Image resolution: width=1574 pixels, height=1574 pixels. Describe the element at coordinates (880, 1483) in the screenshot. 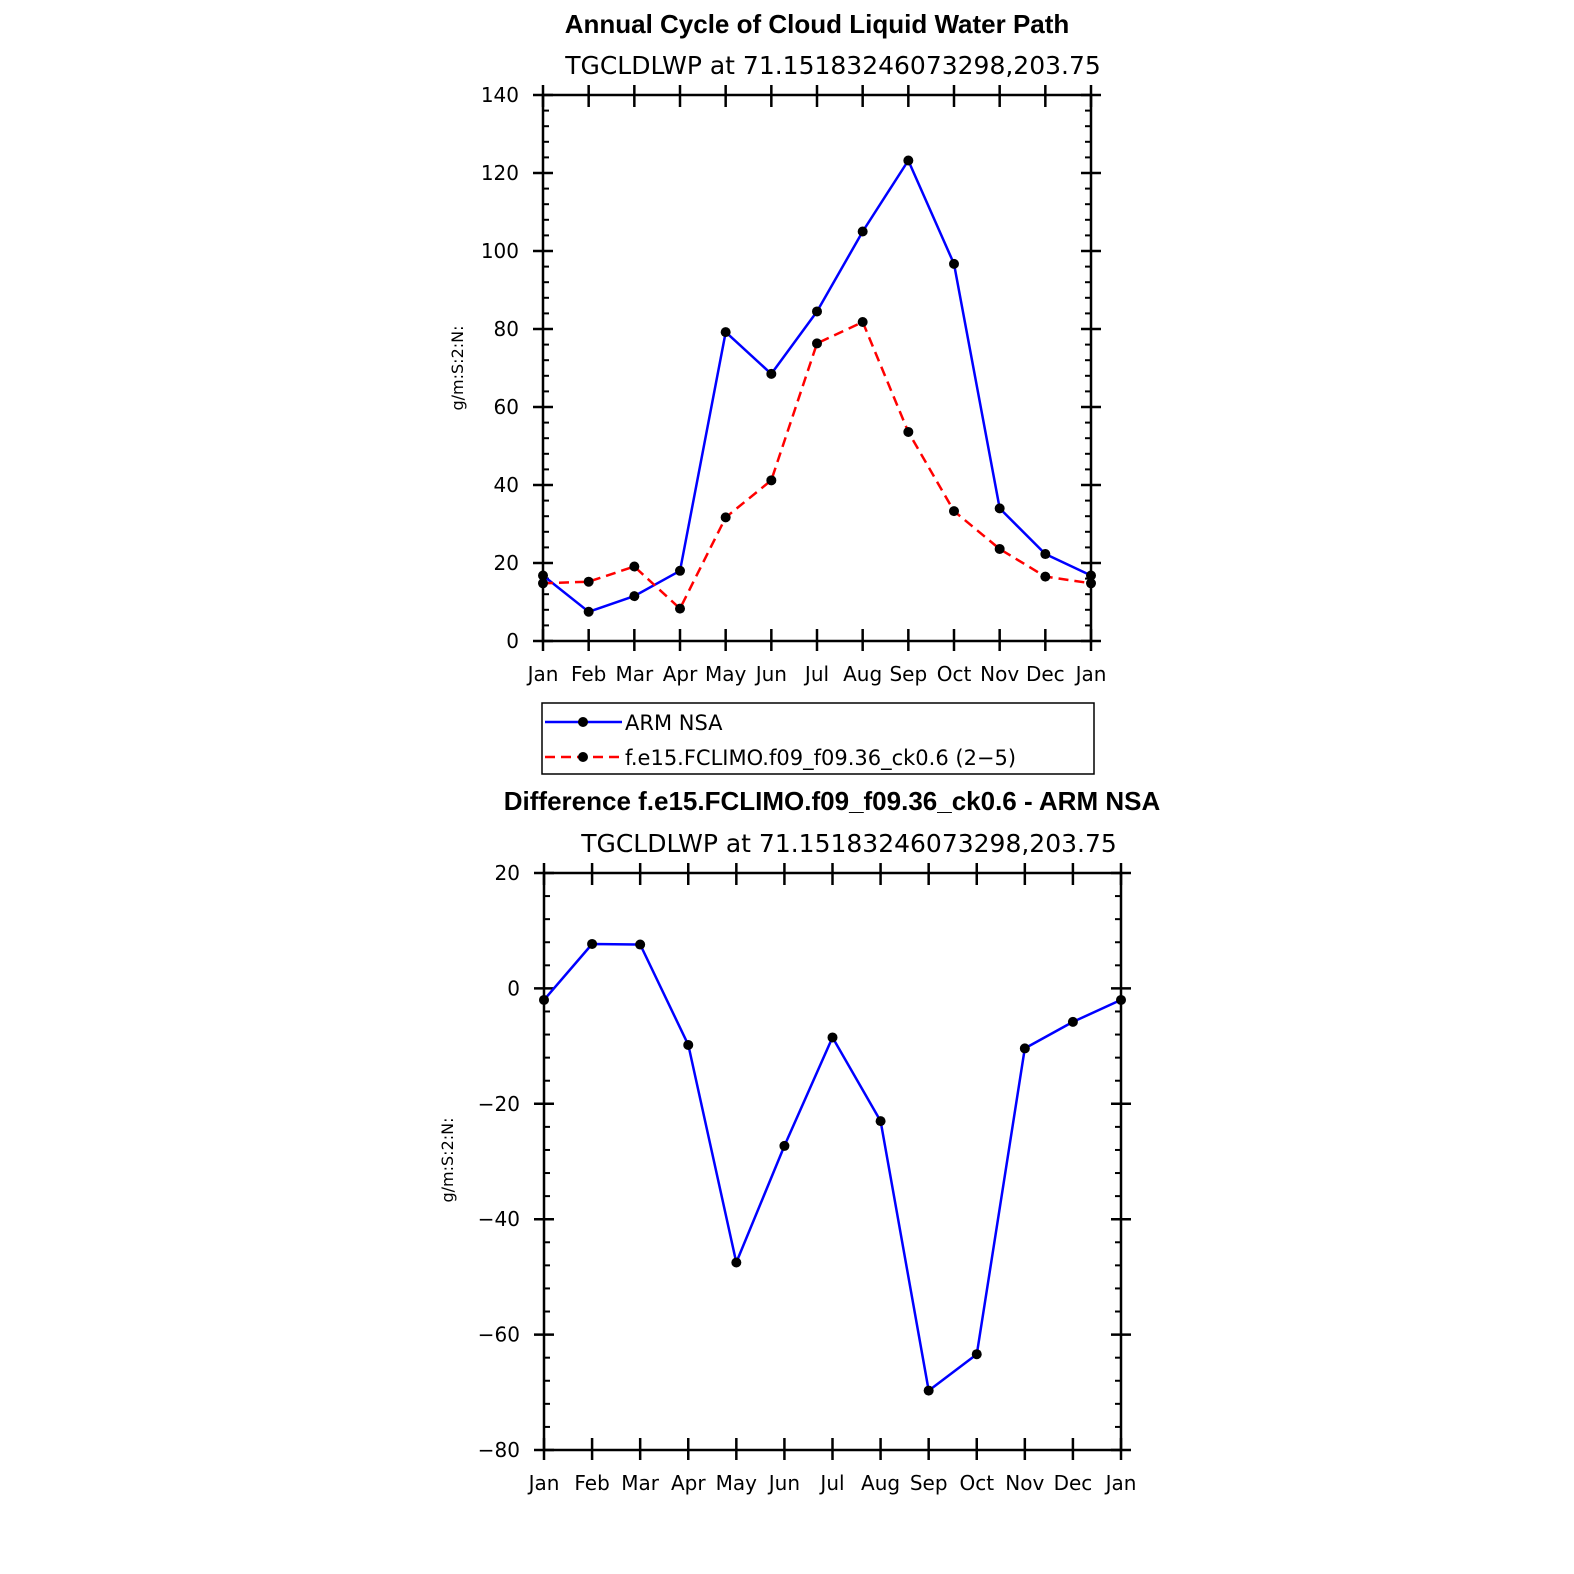

I see `bottom-x-tick-label: Aug` at that location.